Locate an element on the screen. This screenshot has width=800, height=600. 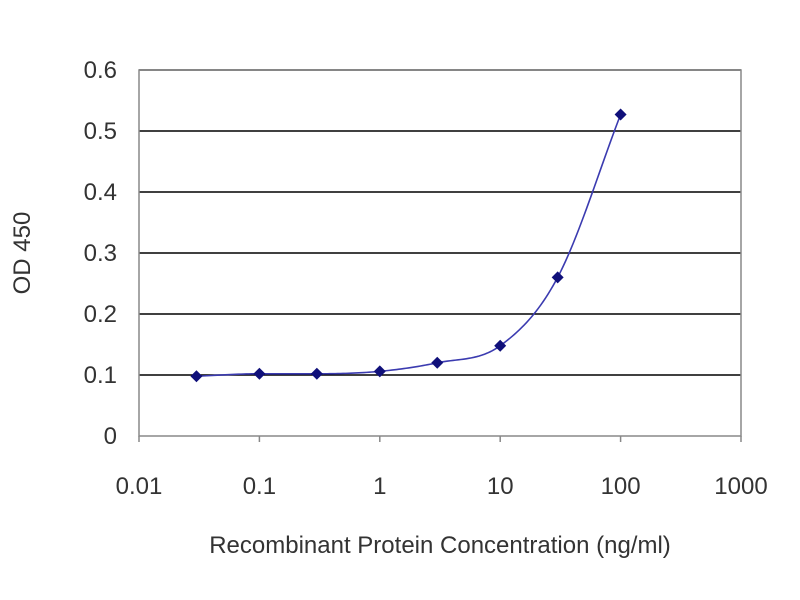
y-tick-label: 0.2 is located at coordinates (100, 314).